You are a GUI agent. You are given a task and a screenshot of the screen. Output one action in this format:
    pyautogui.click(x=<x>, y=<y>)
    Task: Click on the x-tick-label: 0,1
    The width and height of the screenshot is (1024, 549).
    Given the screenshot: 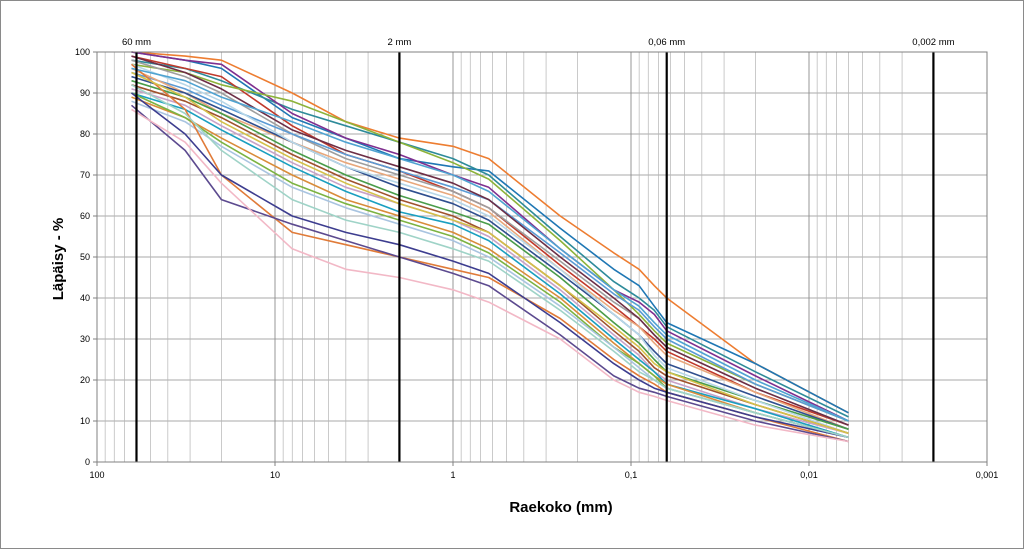 What is the action you would take?
    pyautogui.click(x=631, y=475)
    